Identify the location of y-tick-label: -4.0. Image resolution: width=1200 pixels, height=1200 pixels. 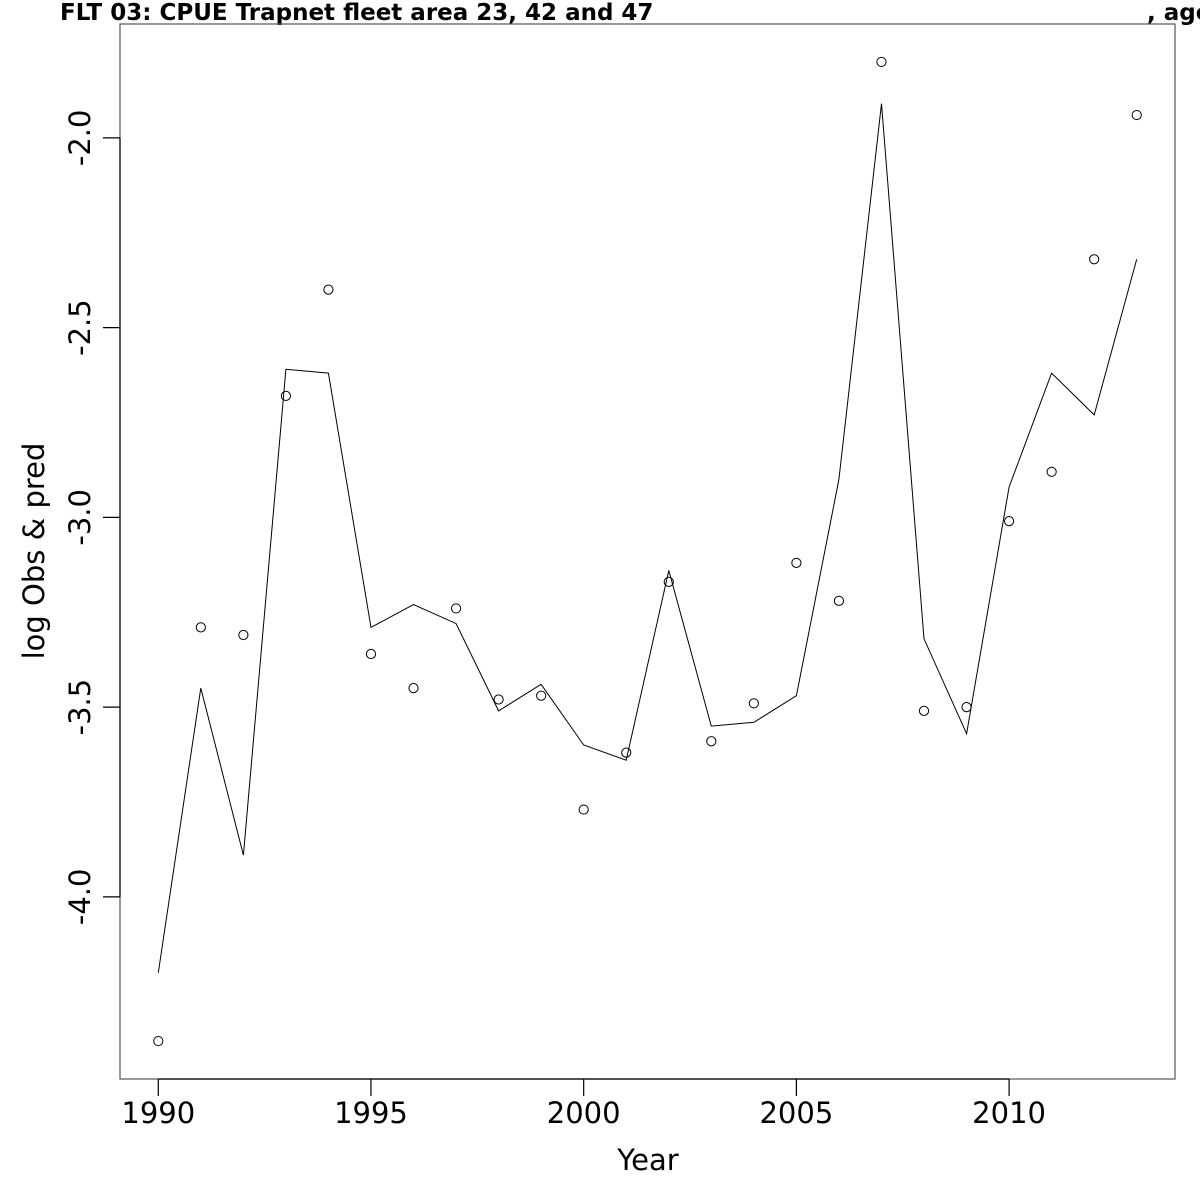
(80, 897).